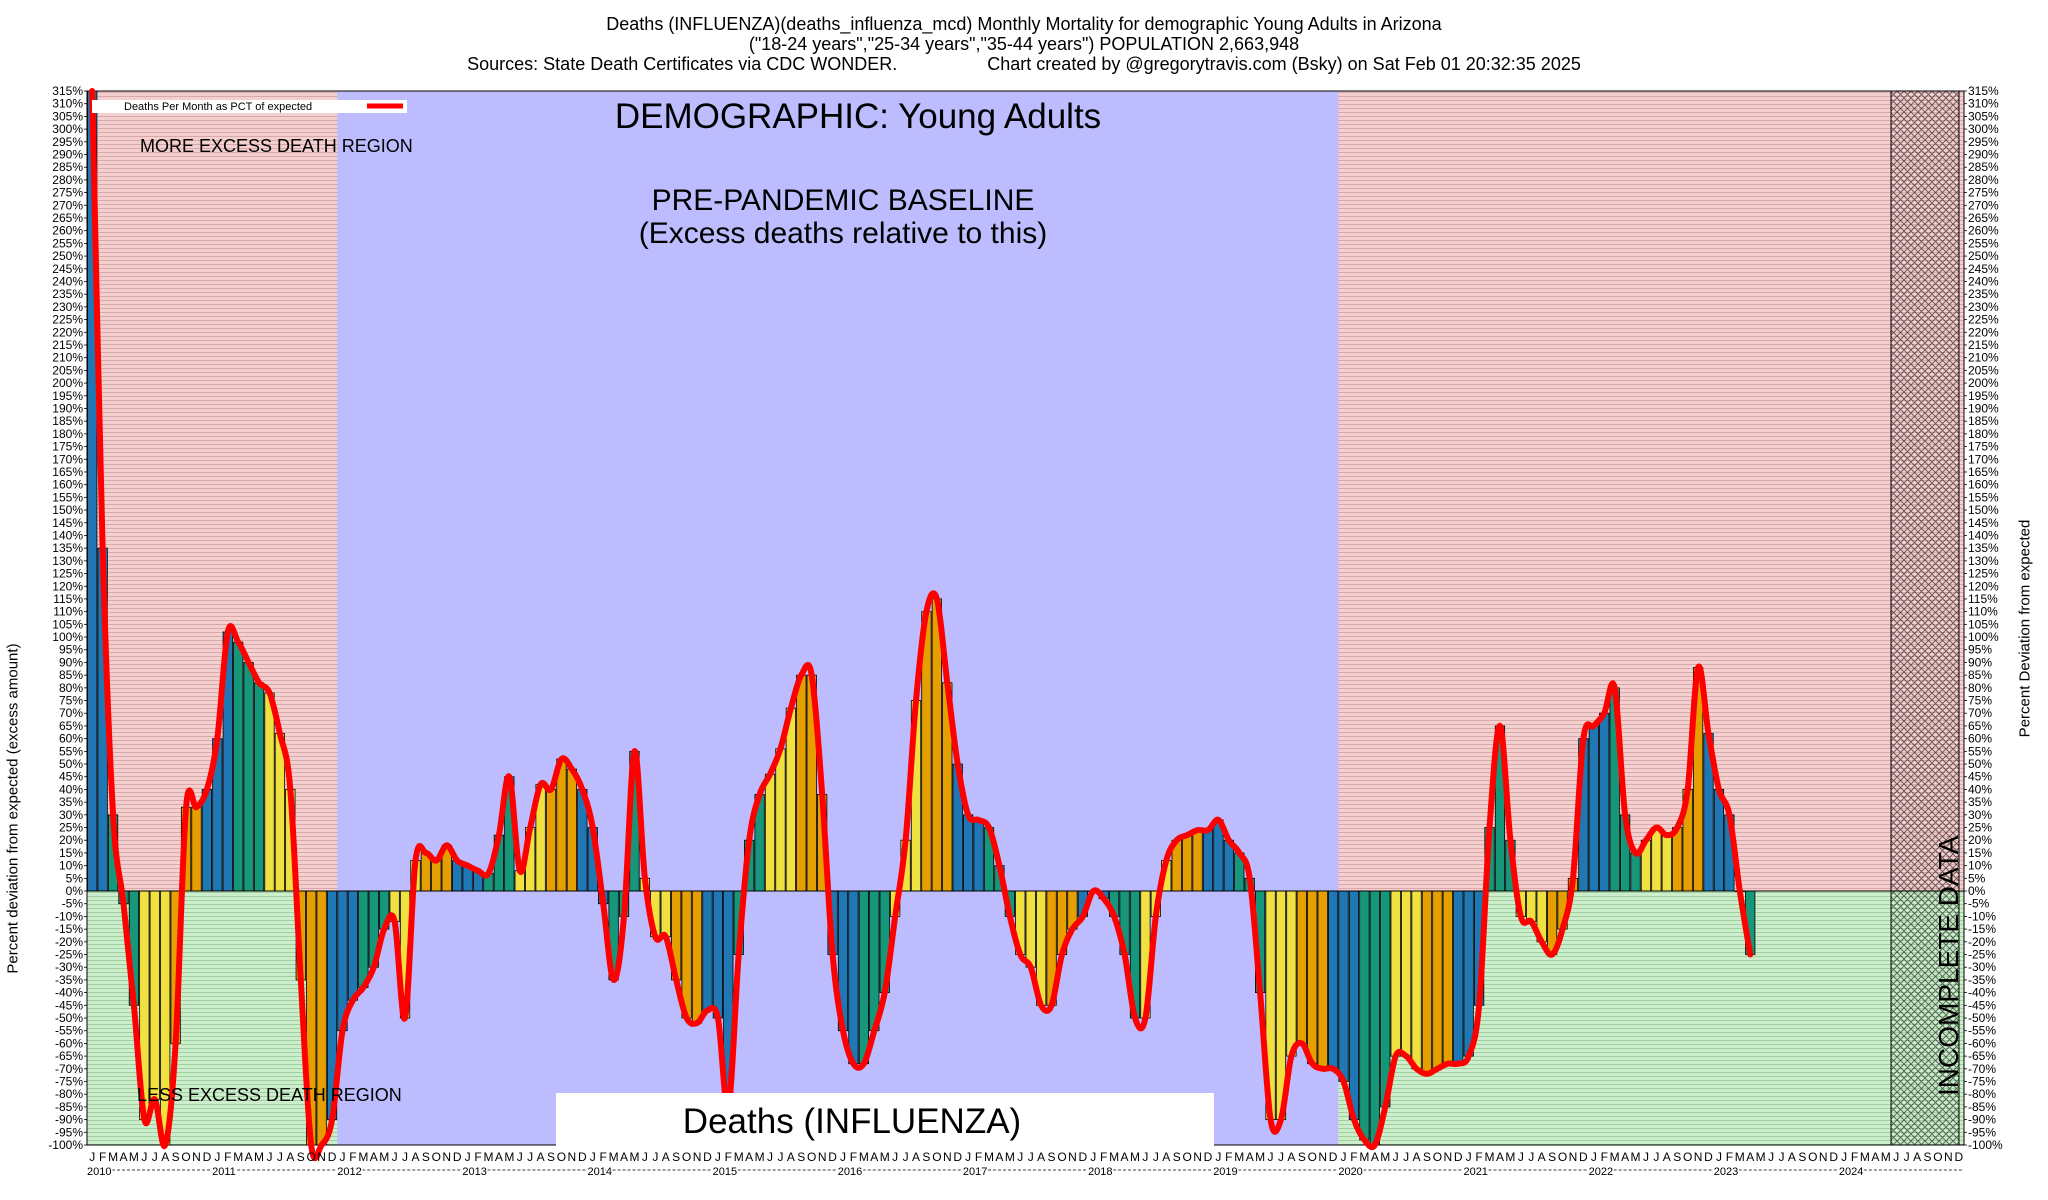 This screenshot has height=1200, width=2048. Describe the element at coordinates (67, 91) in the screenshot. I see `y-tick-label-left: 315%` at that location.